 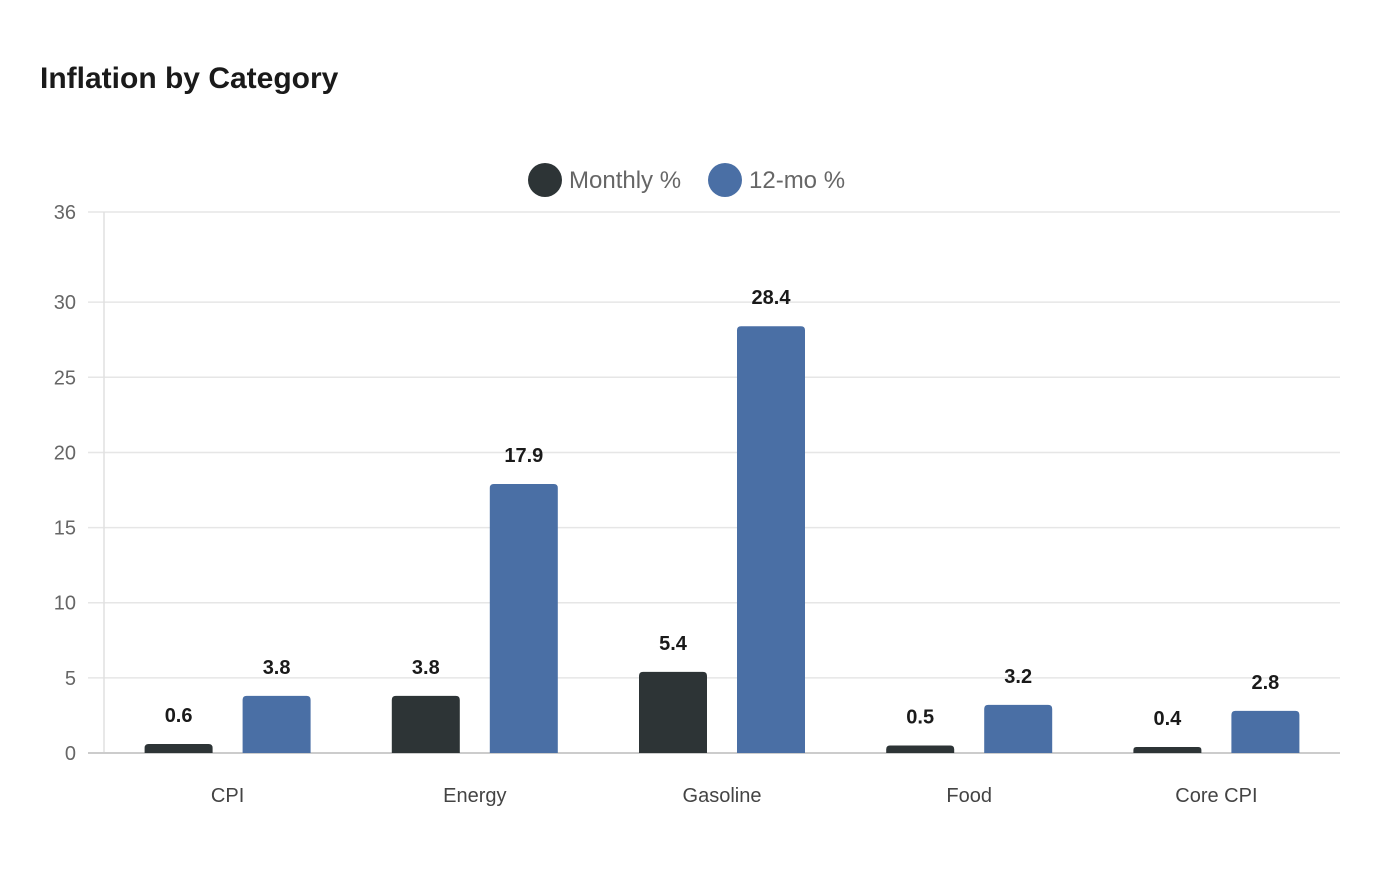 I want to click on data-label: 17.9, so click(x=523, y=456).